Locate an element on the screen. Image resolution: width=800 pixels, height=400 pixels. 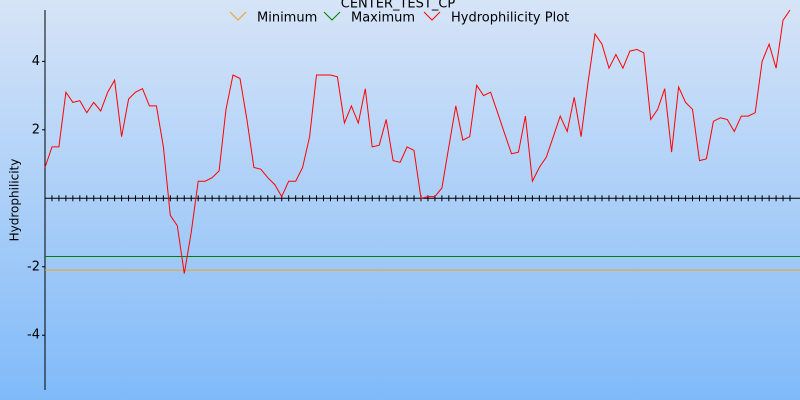
legend-label: Maximum is located at coordinates (383, 18).